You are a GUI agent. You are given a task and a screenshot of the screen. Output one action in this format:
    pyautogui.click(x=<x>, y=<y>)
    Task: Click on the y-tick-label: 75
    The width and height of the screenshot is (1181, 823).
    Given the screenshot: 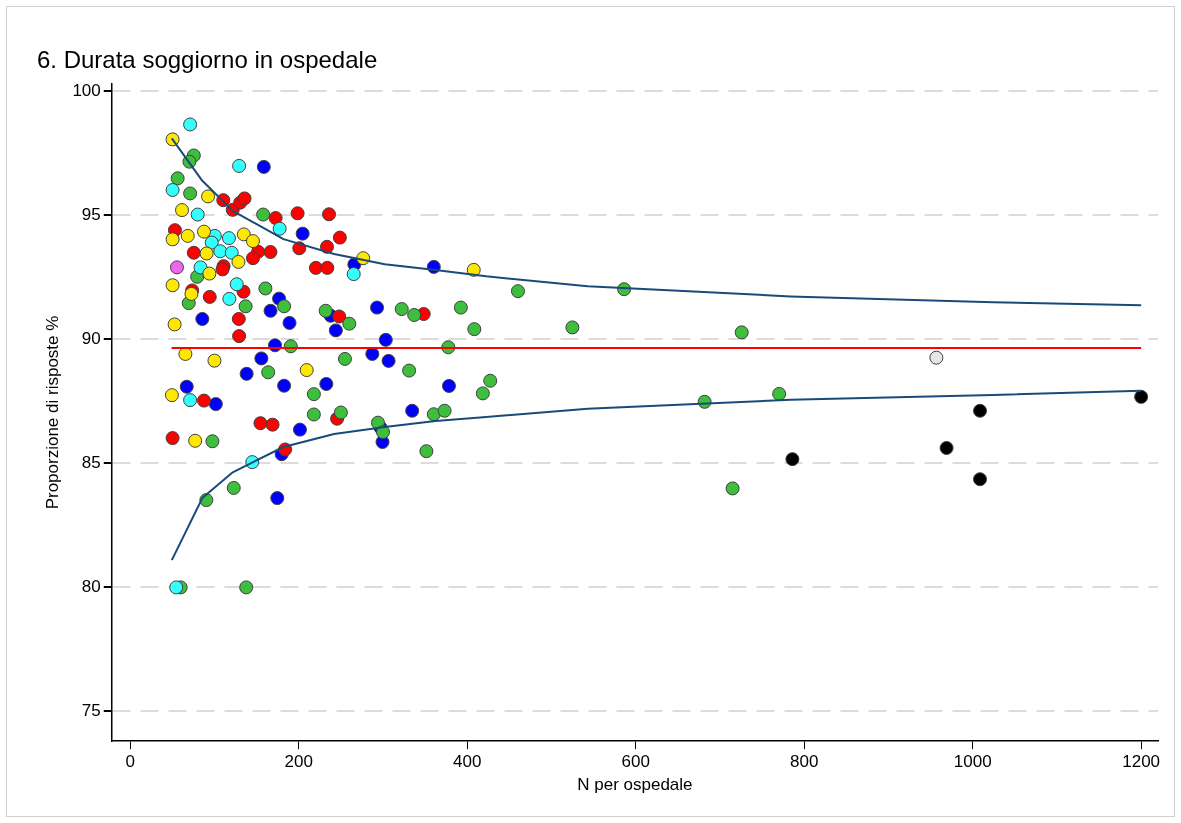 What is the action you would take?
    pyautogui.click(x=91, y=711)
    